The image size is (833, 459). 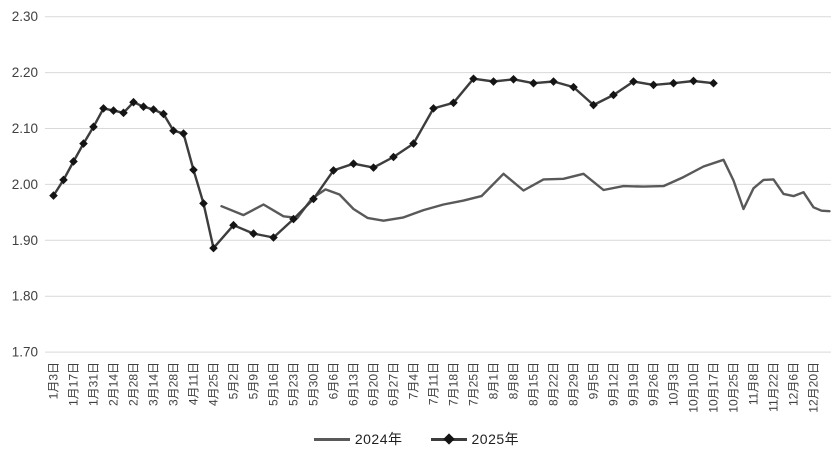 I want to click on y-axis-tick-label: 1.70, so click(x=25, y=352).